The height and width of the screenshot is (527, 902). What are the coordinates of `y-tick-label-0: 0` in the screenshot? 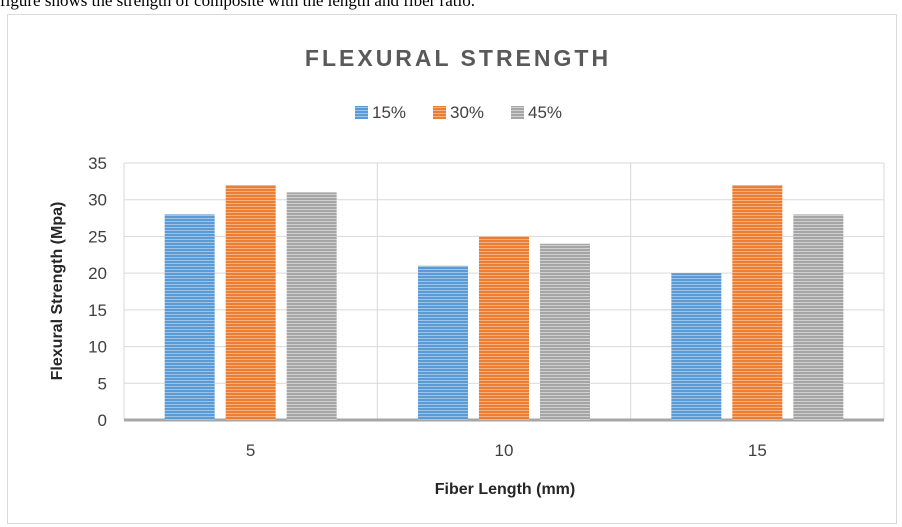 It's located at (102, 420).